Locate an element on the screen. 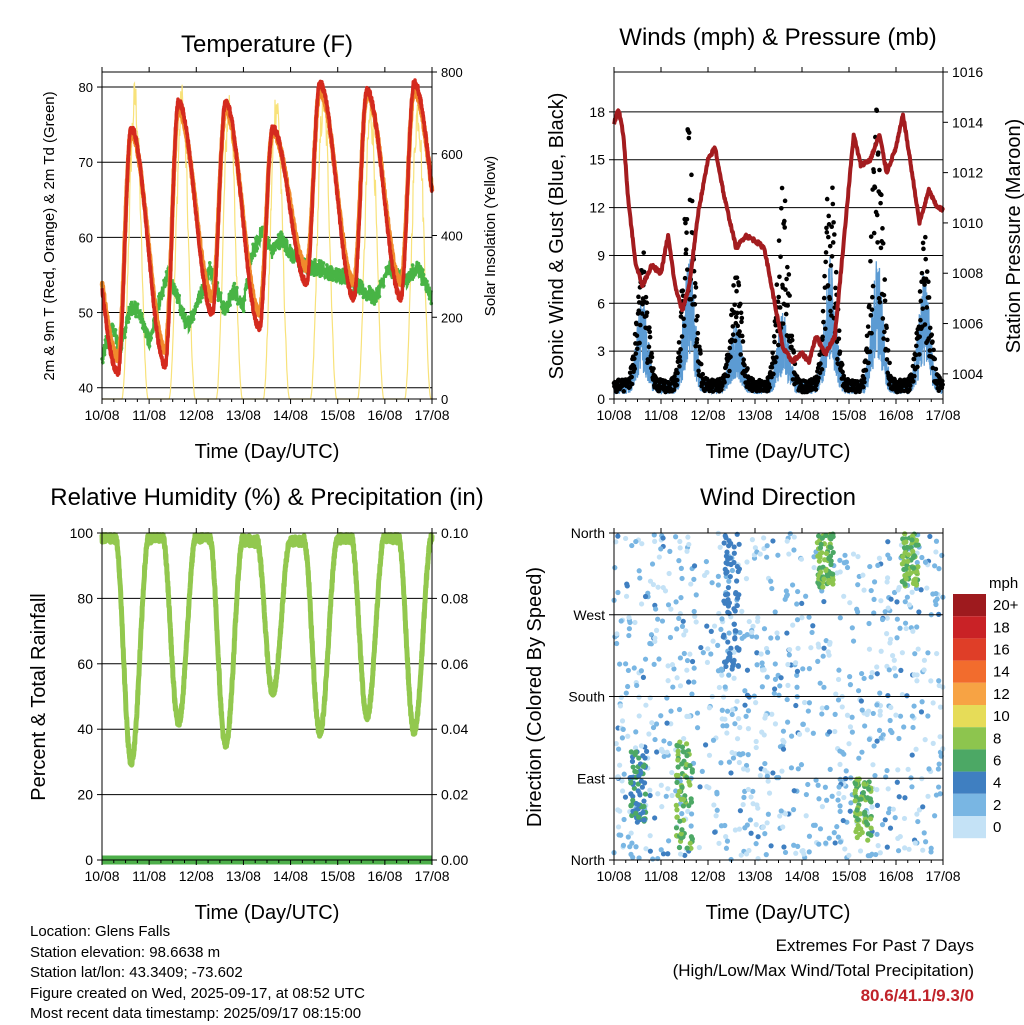 Image resolution: width=1024 pixels, height=1025 pixels. legend-swatch is located at coordinates (969, 782).